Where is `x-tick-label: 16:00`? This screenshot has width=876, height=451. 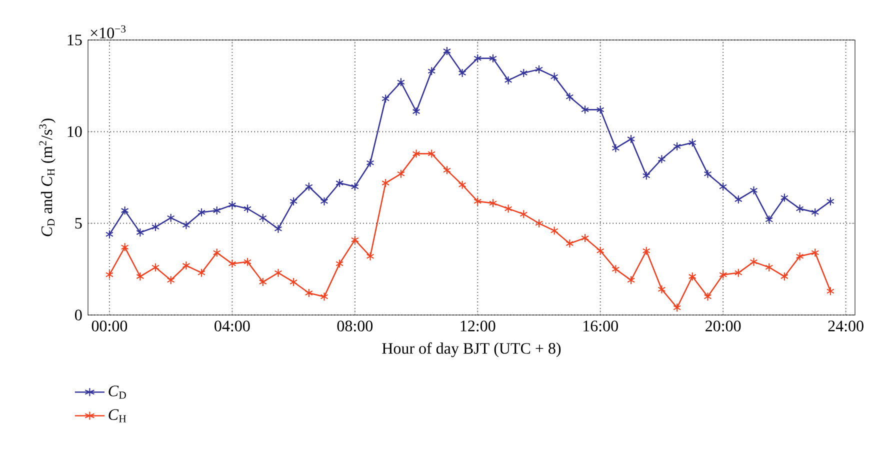 x-tick-label: 16:00 is located at coordinates (601, 326).